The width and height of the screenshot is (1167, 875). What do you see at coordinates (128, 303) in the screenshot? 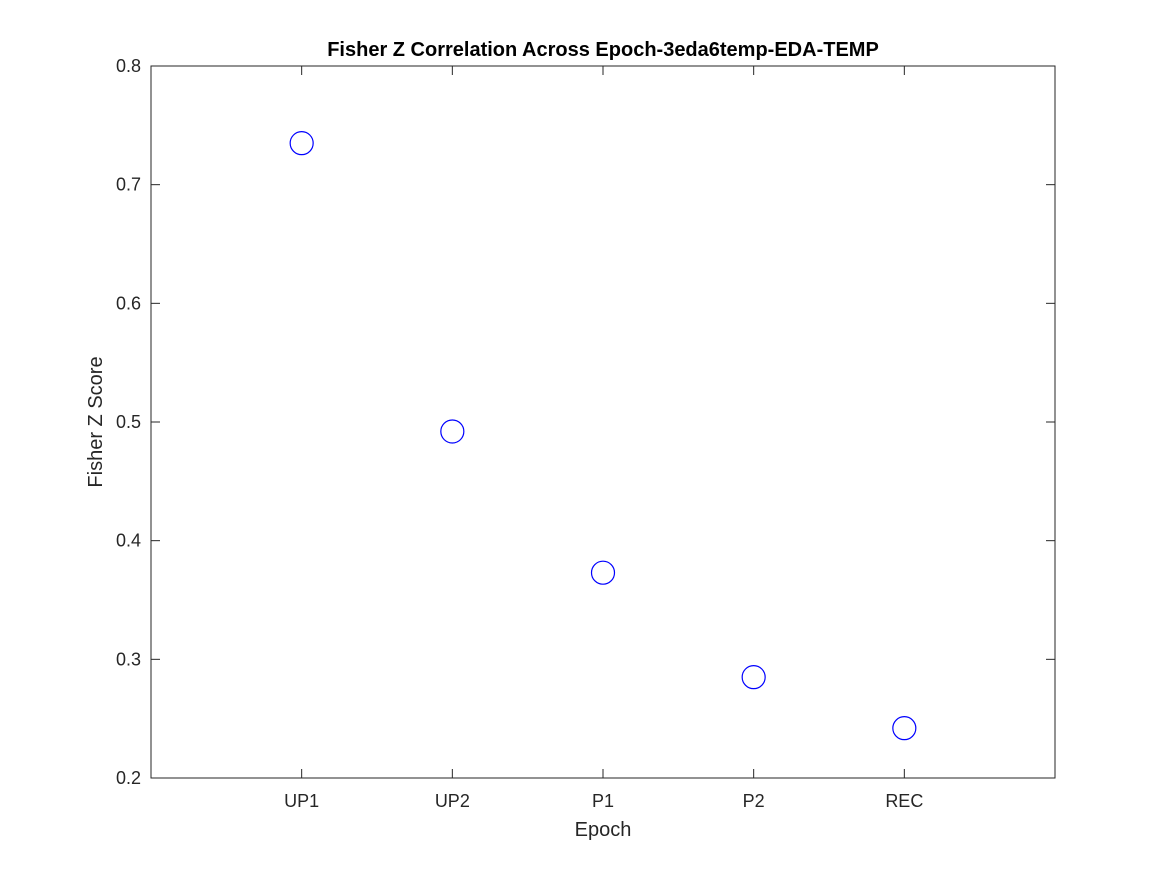
I see `y-tick-label: 0.6` at bounding box center [128, 303].